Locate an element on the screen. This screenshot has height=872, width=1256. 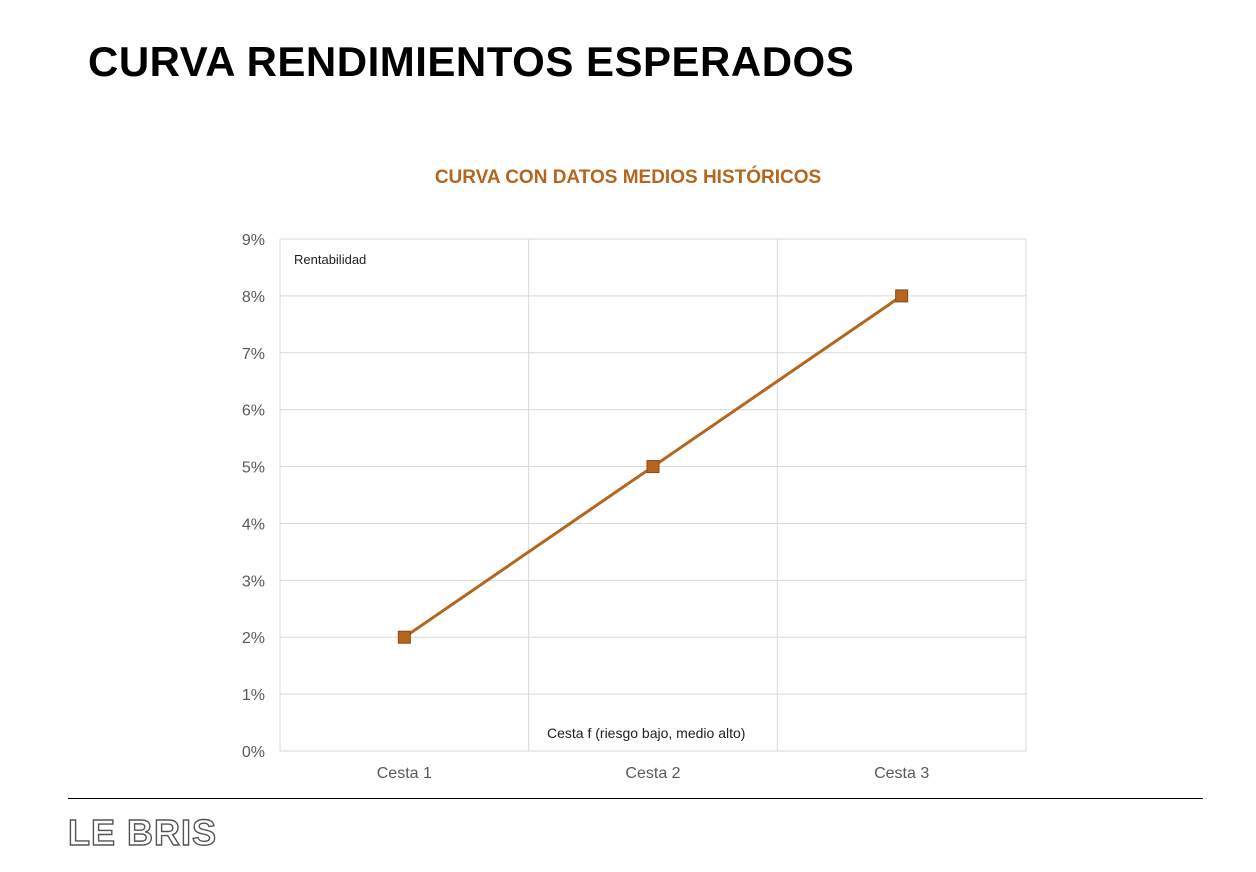
y-tick-label: 2% is located at coordinates (253, 638).